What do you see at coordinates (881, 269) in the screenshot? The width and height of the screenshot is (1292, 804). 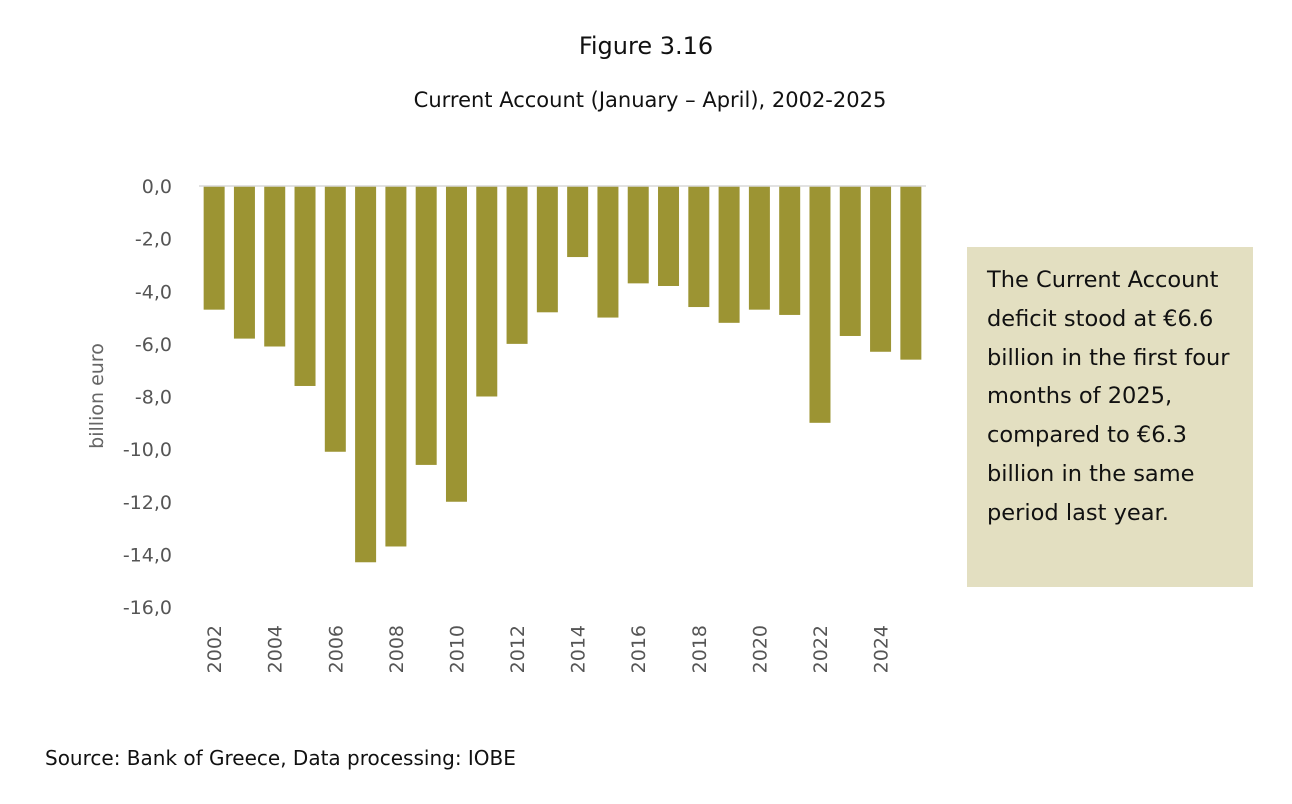 I see `bar-2024` at bounding box center [881, 269].